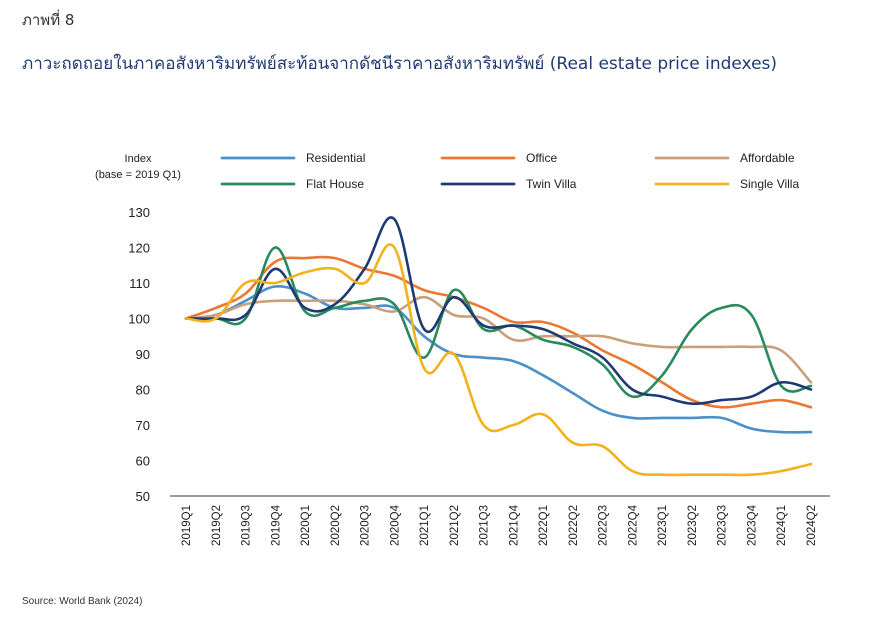 This screenshot has height=626, width=870. What do you see at coordinates (752, 525) in the screenshot?
I see `x-tick-label: 2023Q4` at bounding box center [752, 525].